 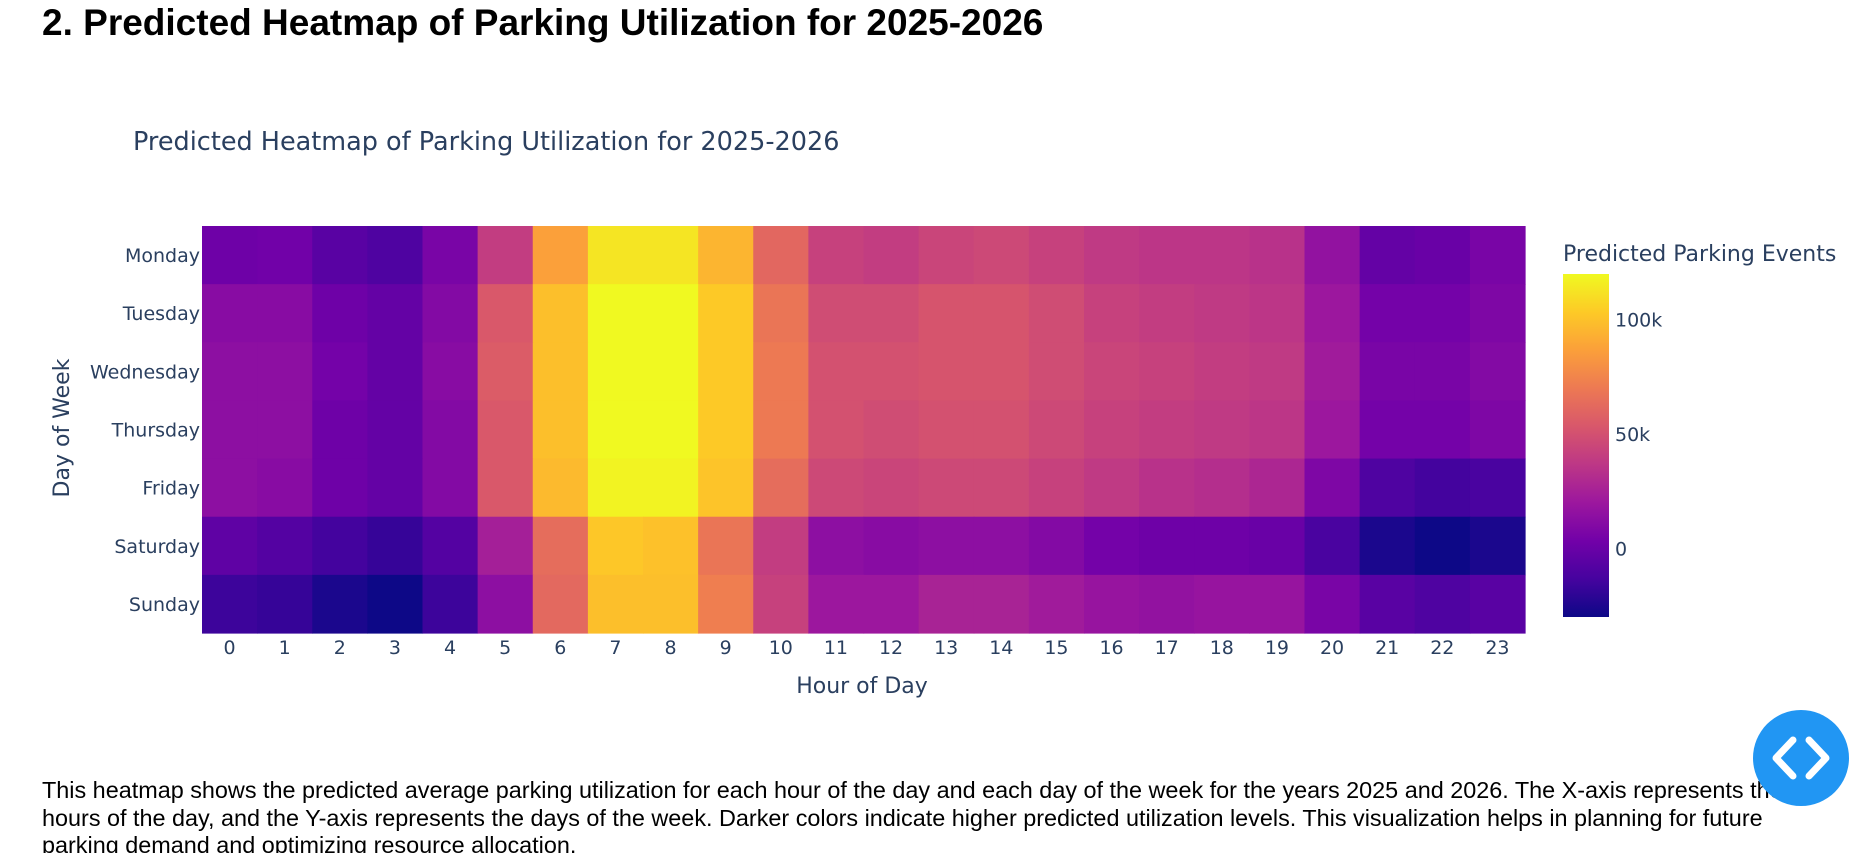 I want to click on x-tick-label: 3, so click(x=395, y=648).